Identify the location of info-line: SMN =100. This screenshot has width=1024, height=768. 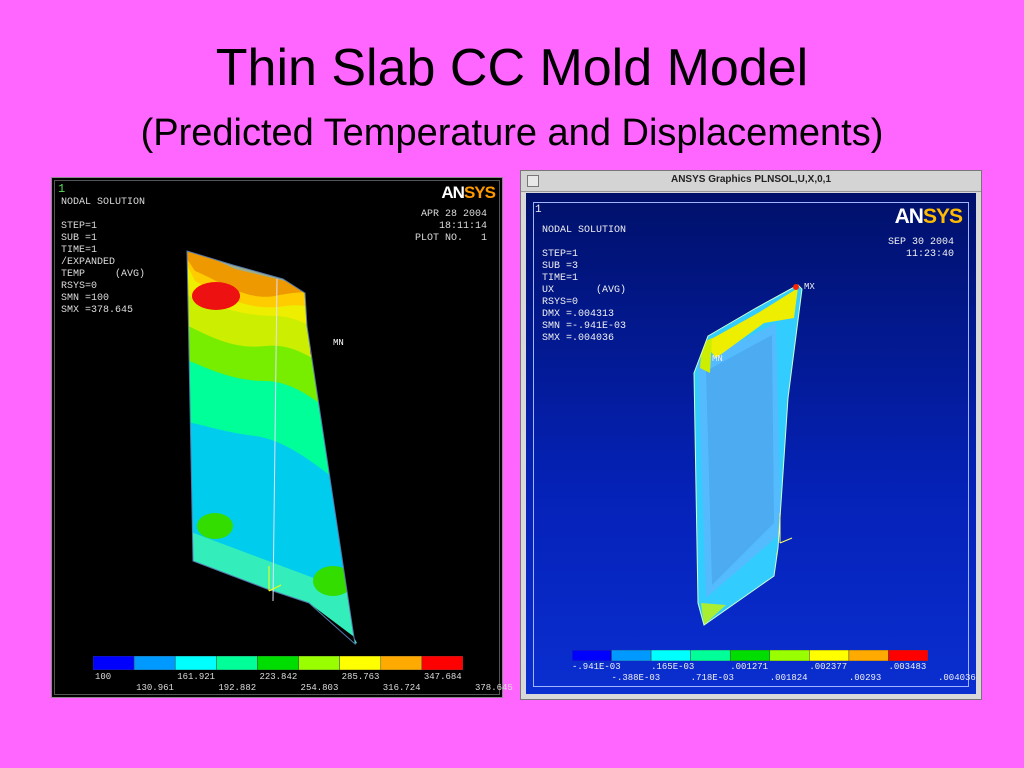
(85, 298).